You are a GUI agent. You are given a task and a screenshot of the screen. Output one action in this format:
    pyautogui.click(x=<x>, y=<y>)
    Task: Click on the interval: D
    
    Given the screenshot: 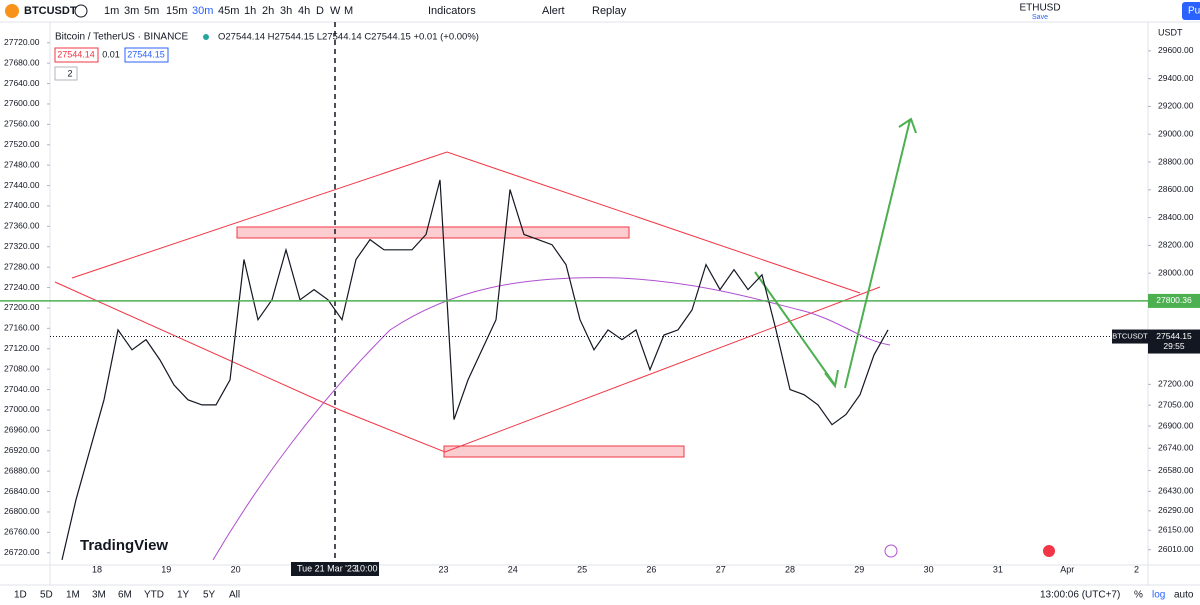 What is the action you would take?
    pyautogui.click(x=320, y=11)
    